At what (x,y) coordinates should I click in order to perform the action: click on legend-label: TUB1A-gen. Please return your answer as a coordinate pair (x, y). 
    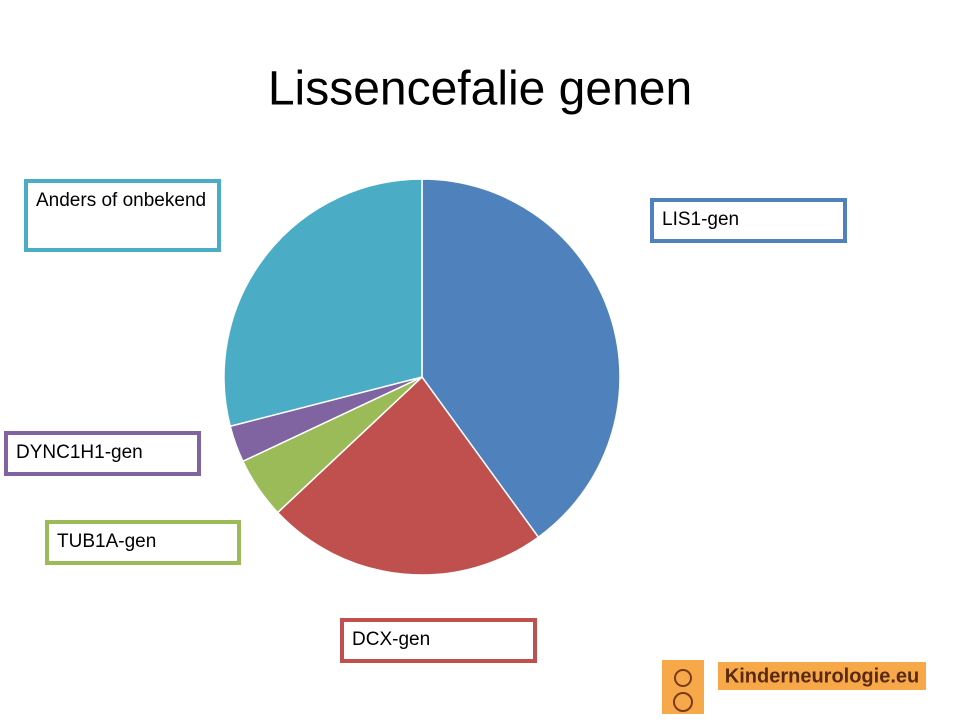
    Looking at the image, I should click on (106, 541).